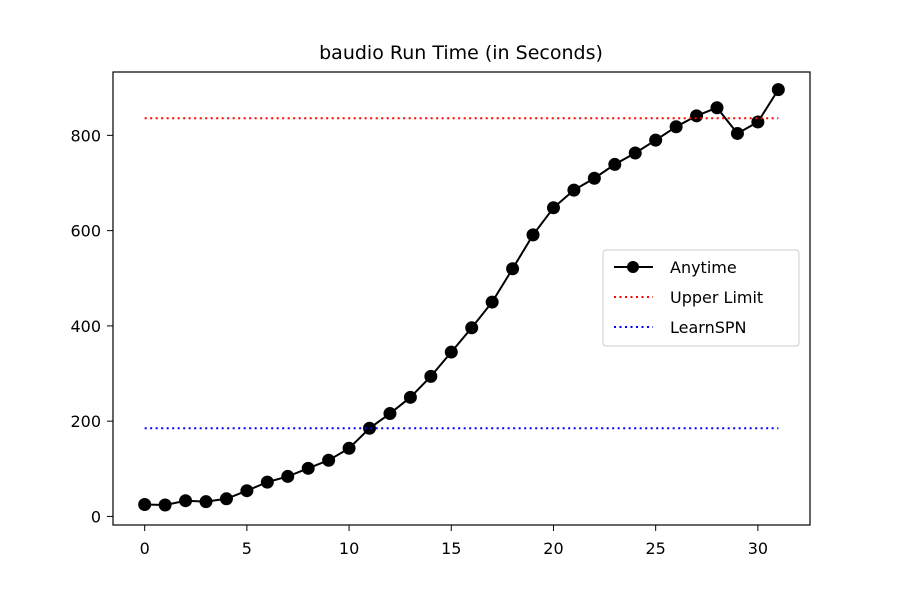  Describe the element at coordinates (349, 548) in the screenshot. I see `x-tick-label: 10` at that location.